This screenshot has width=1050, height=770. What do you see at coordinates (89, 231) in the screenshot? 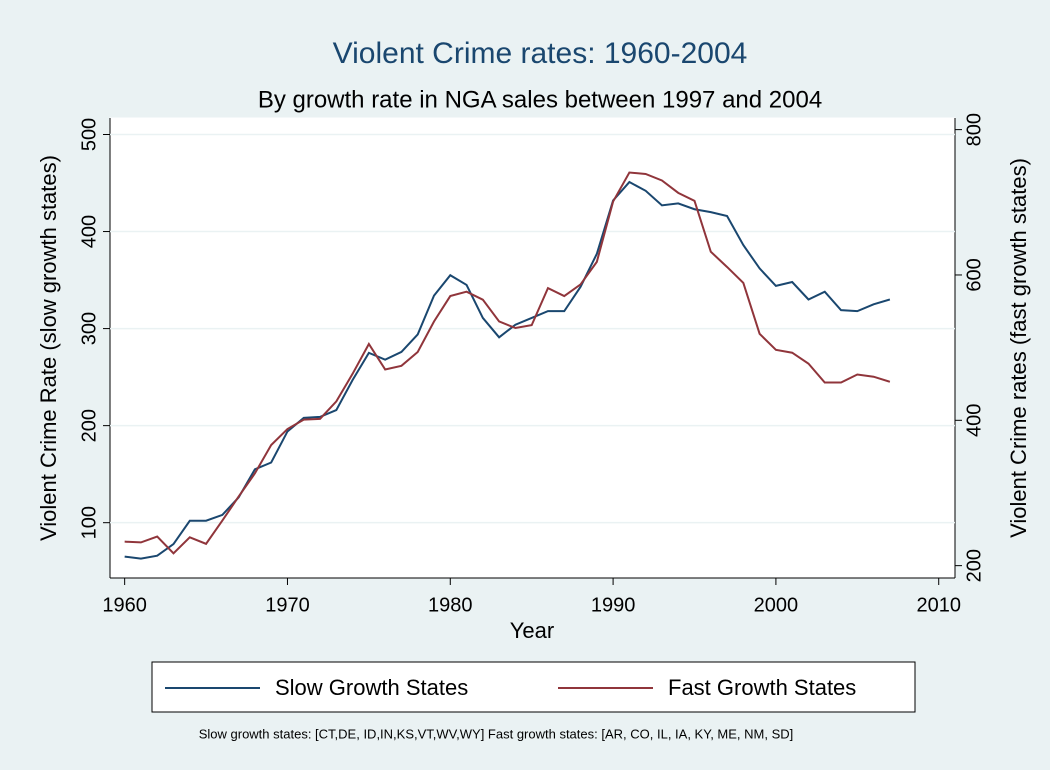
I see `y-tick-label: 400` at bounding box center [89, 231].